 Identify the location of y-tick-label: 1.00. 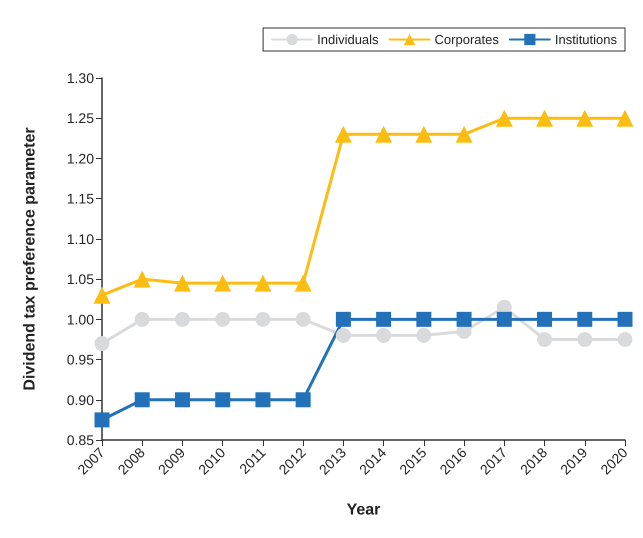
(80, 319).